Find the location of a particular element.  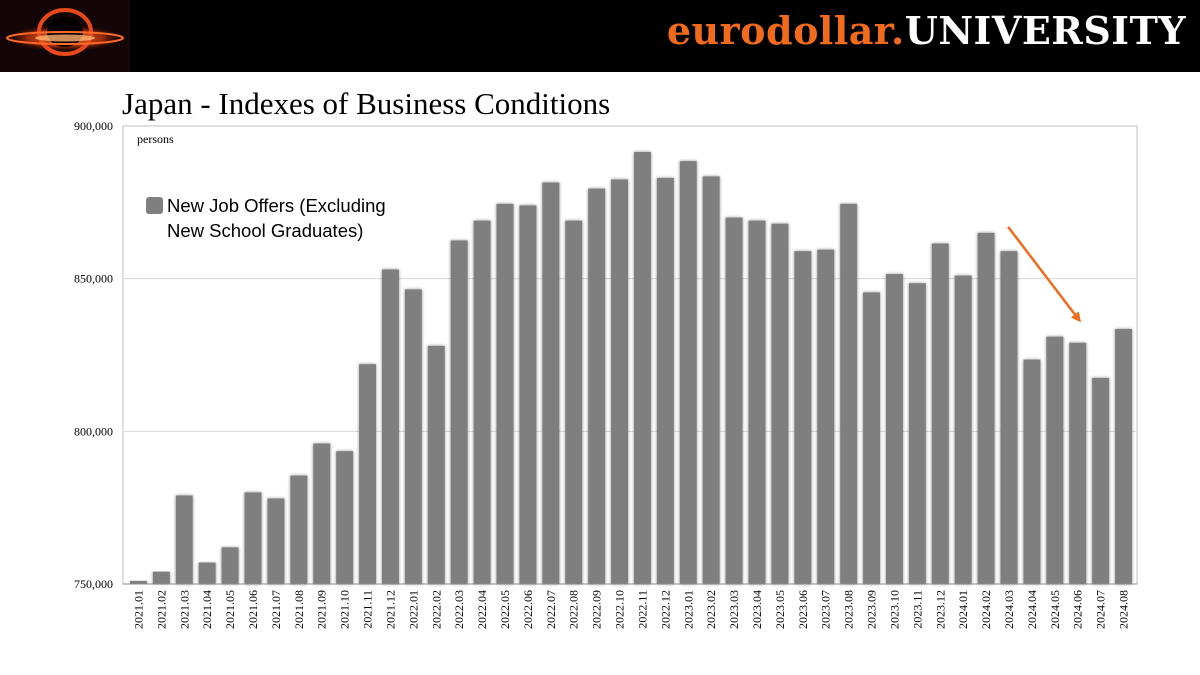

trend-arrow is located at coordinates (1044, 274).